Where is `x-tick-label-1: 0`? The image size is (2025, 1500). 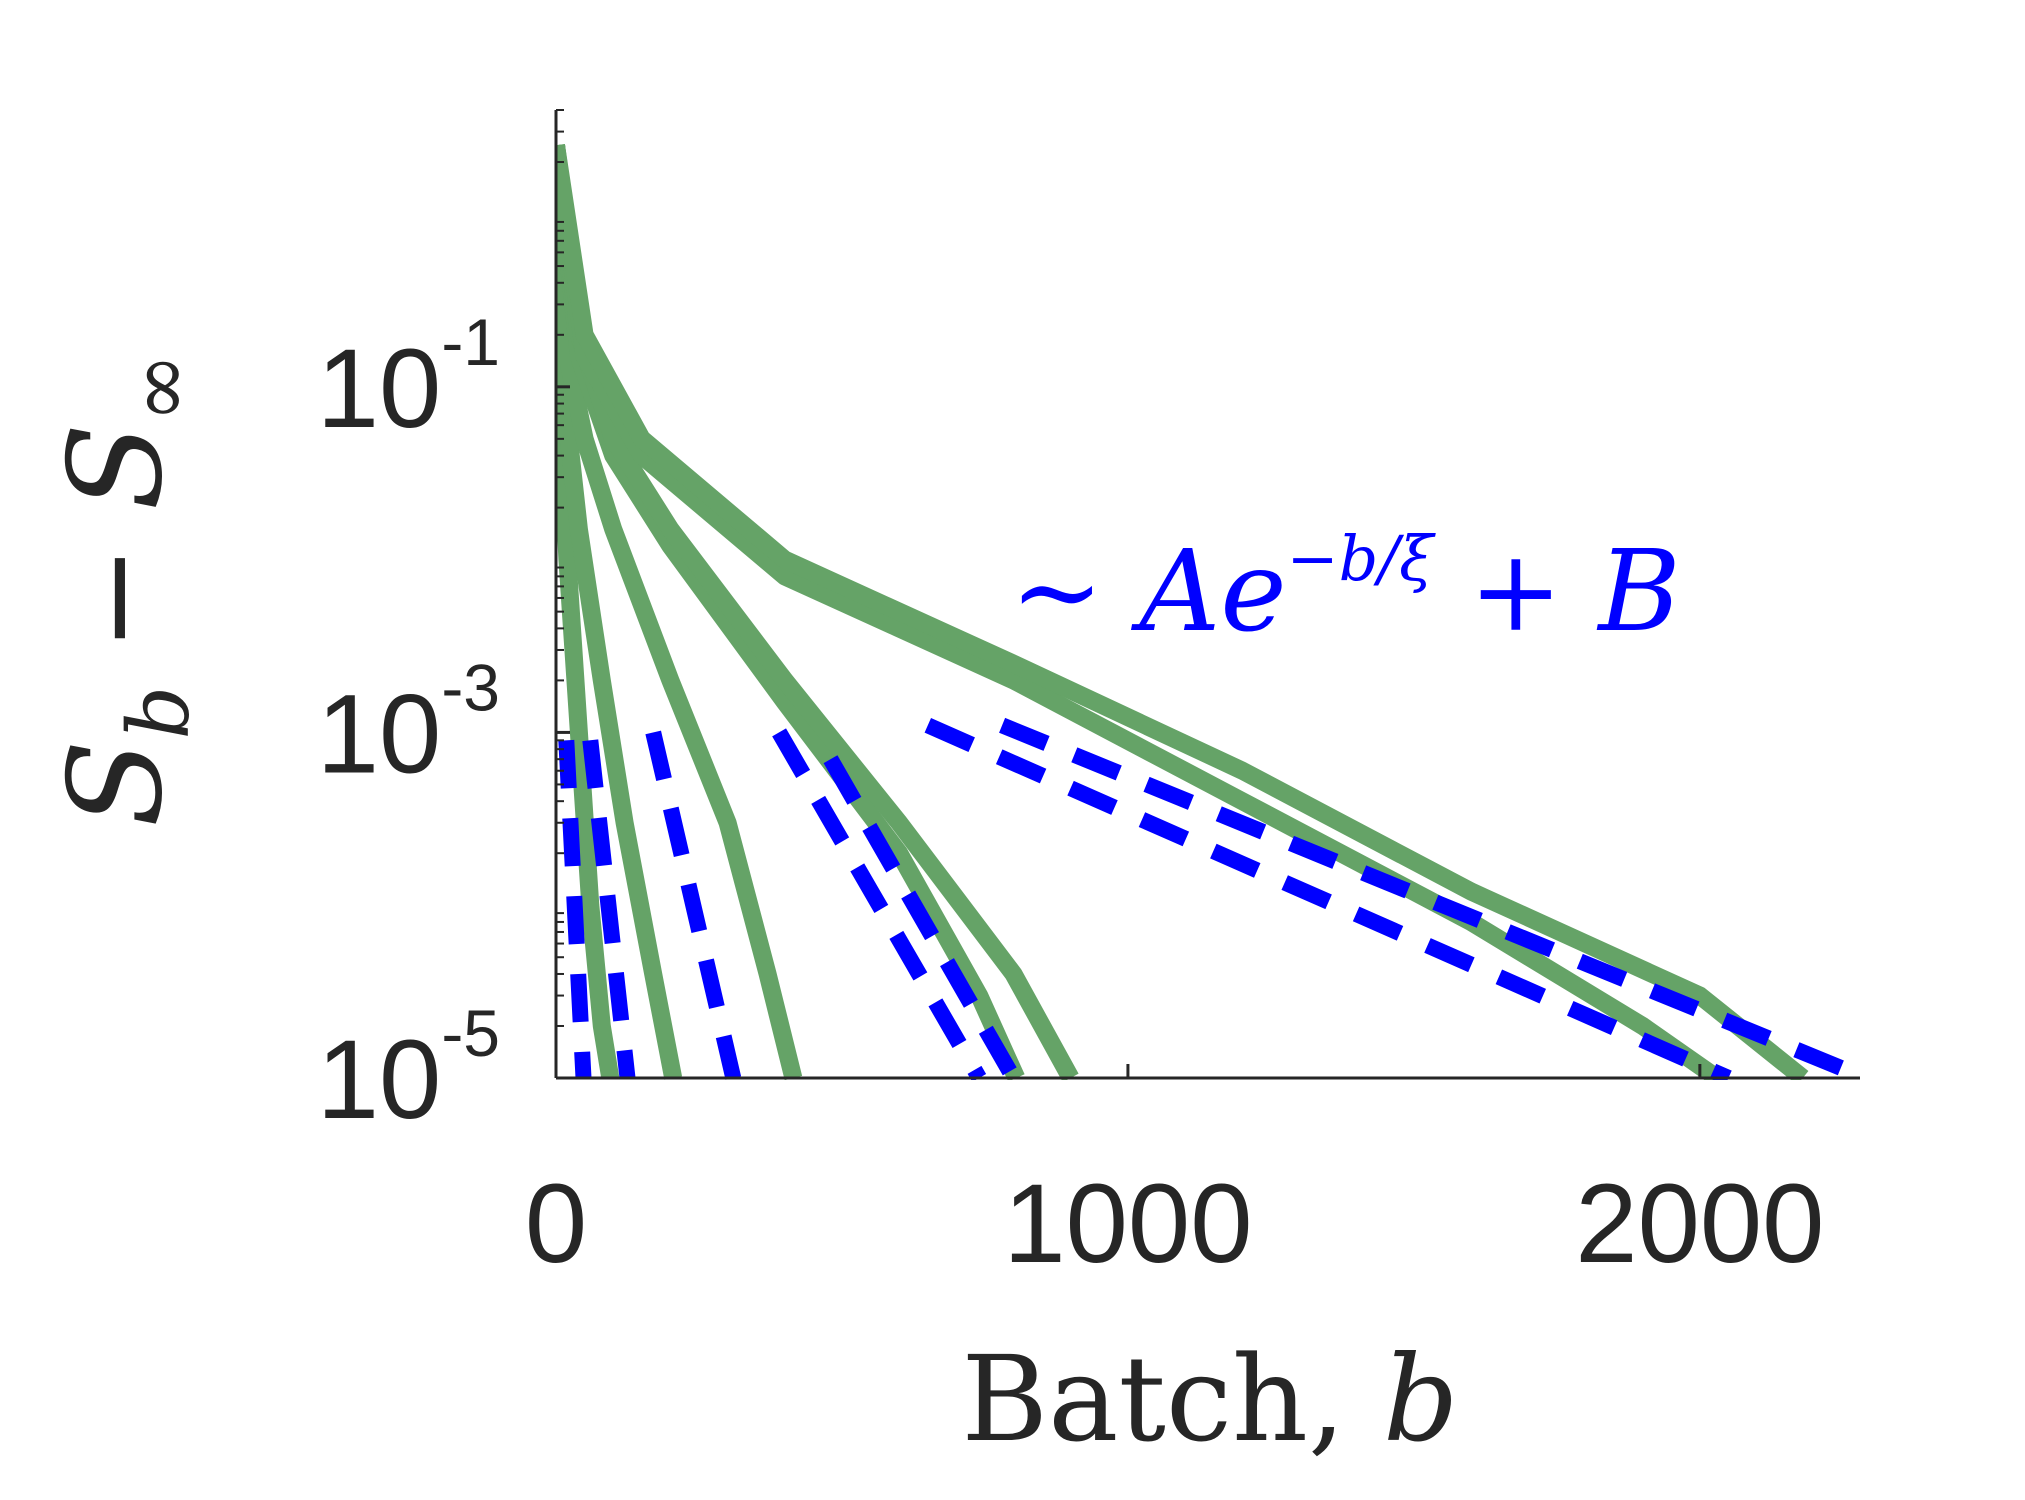
x-tick-label-1: 0 is located at coordinates (556, 1223).